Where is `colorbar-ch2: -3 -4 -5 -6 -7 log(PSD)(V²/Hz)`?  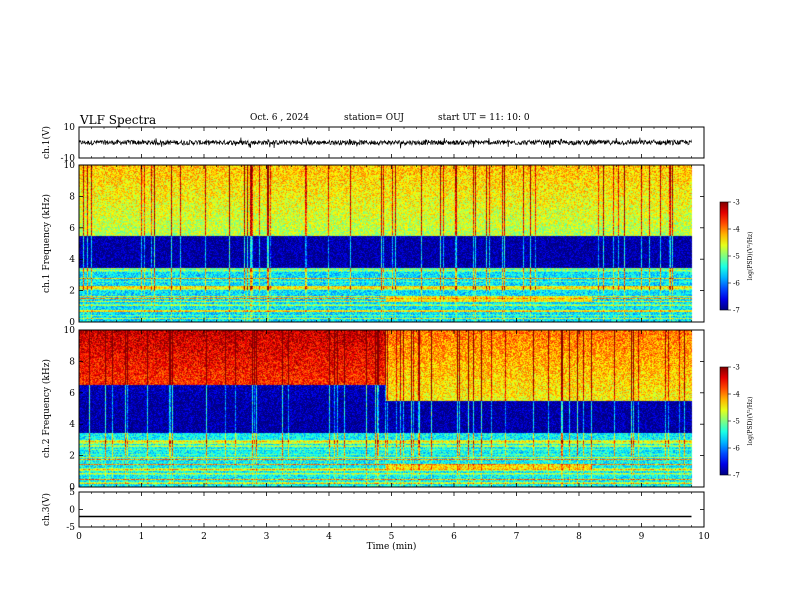 colorbar-ch2: -3 -4 -5 -6 -7 log(PSD)(V²/Hz) is located at coordinates (736, 422).